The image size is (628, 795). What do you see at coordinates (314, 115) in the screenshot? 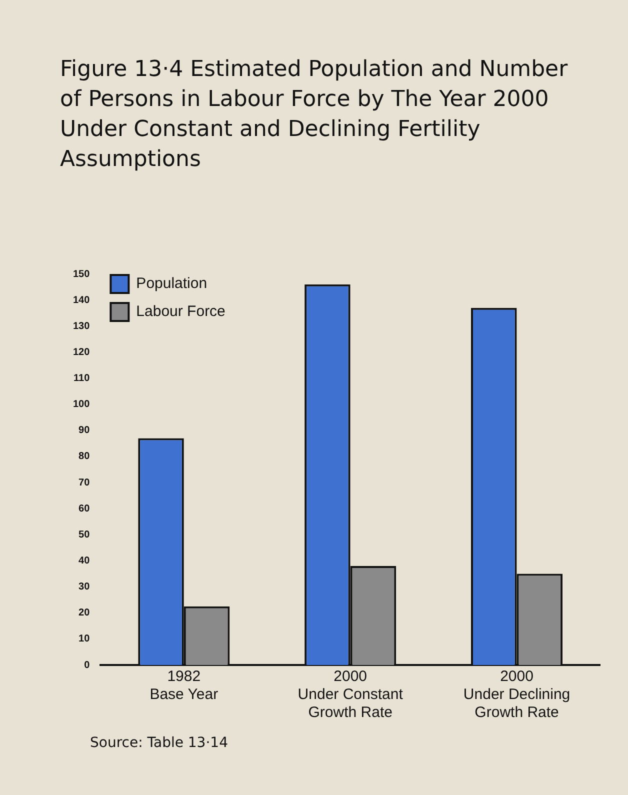
I see `chart-title: Figure 13·4 Estimated Population and Number of Persons in Labour Force by The Year 2000 Under Constant and Declining Fertility Assumptions` at bounding box center [314, 115].